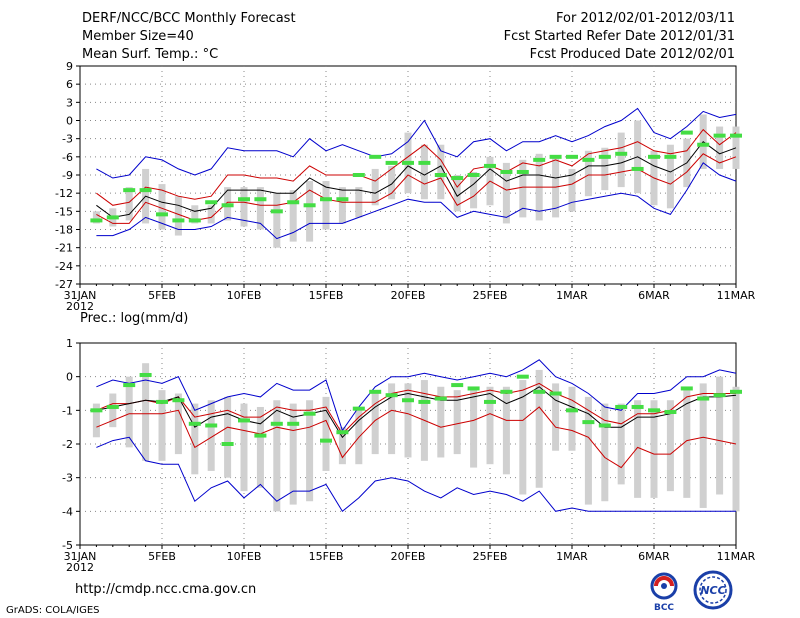 The image size is (800, 618). What do you see at coordinates (69, 66) in the screenshot?
I see `temp-ytick-label: 9` at bounding box center [69, 66].